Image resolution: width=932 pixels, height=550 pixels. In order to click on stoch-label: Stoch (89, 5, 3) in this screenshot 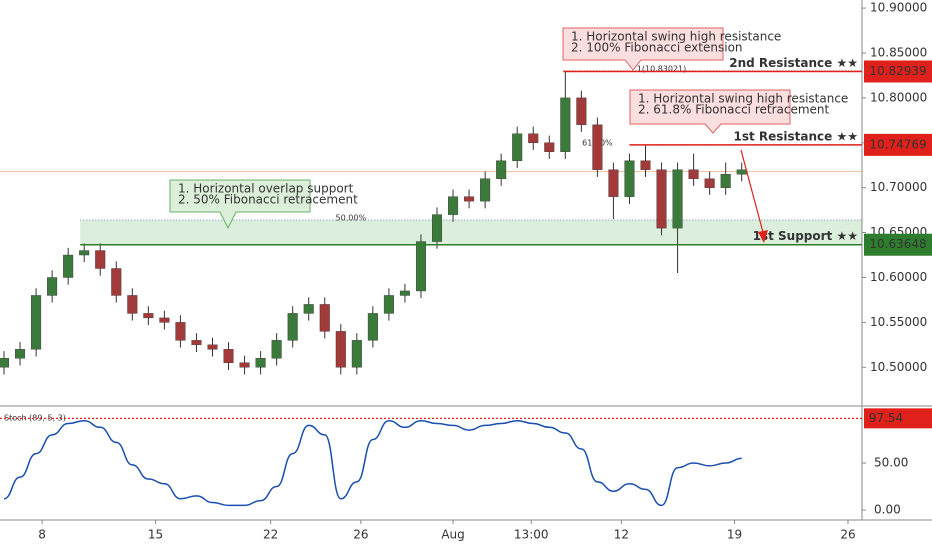, I will do `click(35, 418)`.